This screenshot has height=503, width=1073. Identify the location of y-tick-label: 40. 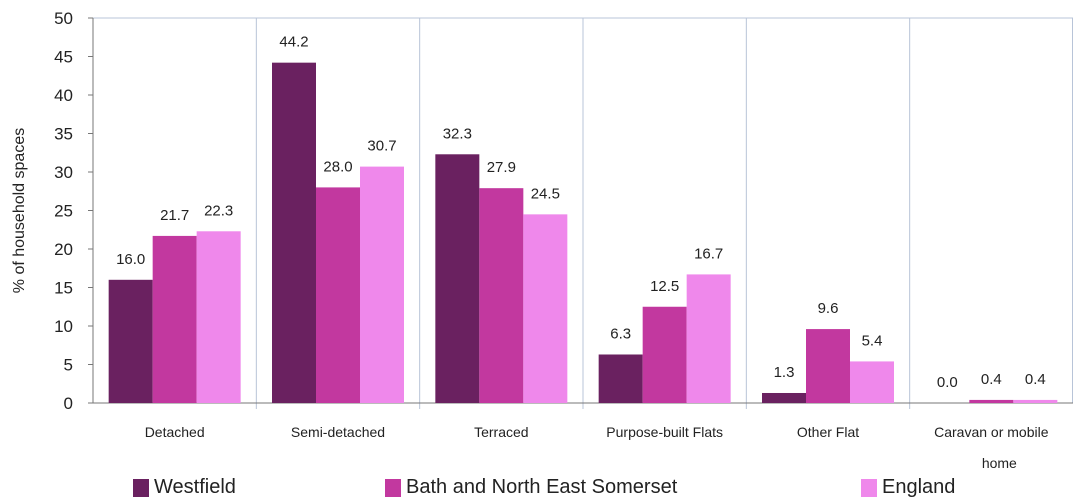
(63, 95).